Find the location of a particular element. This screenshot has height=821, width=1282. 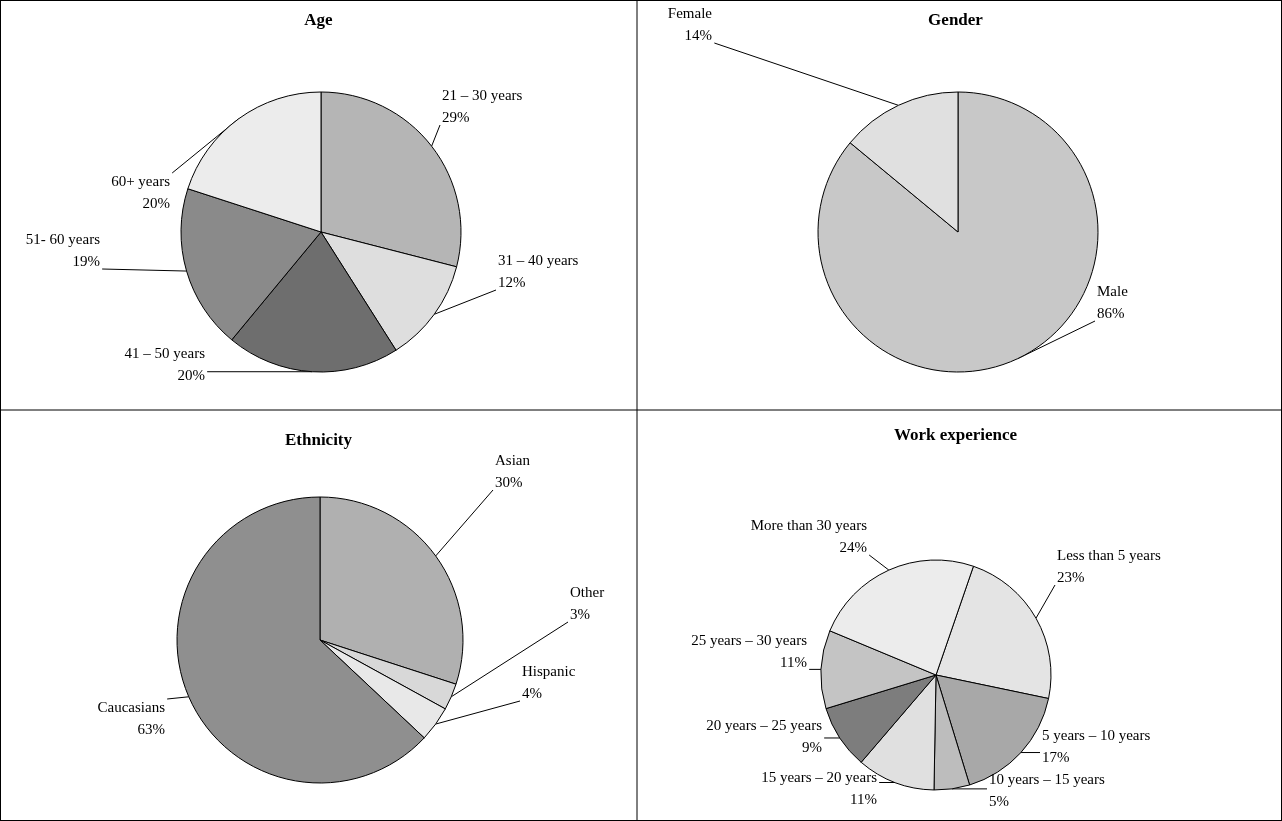

slice-label: More than 30 years is located at coordinates (809, 525).